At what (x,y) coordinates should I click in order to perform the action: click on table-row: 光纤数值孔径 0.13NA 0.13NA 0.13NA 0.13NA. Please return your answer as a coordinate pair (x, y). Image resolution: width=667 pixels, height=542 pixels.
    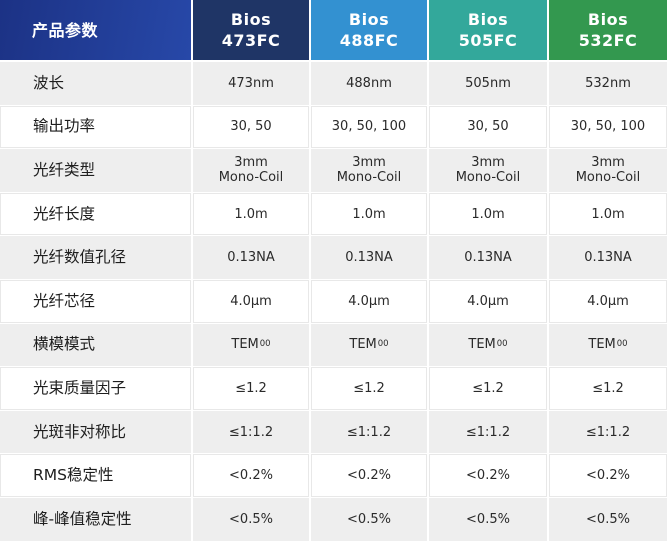
    Looking at the image, I should click on (333, 257).